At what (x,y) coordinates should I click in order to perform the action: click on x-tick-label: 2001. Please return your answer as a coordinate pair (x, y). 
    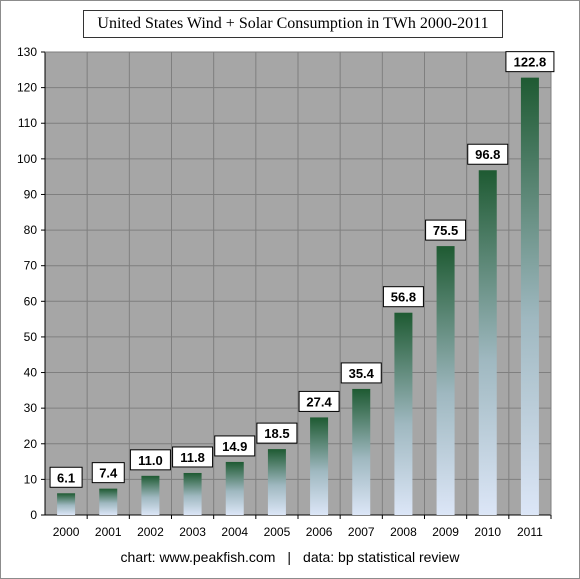
    Looking at the image, I should click on (108, 532).